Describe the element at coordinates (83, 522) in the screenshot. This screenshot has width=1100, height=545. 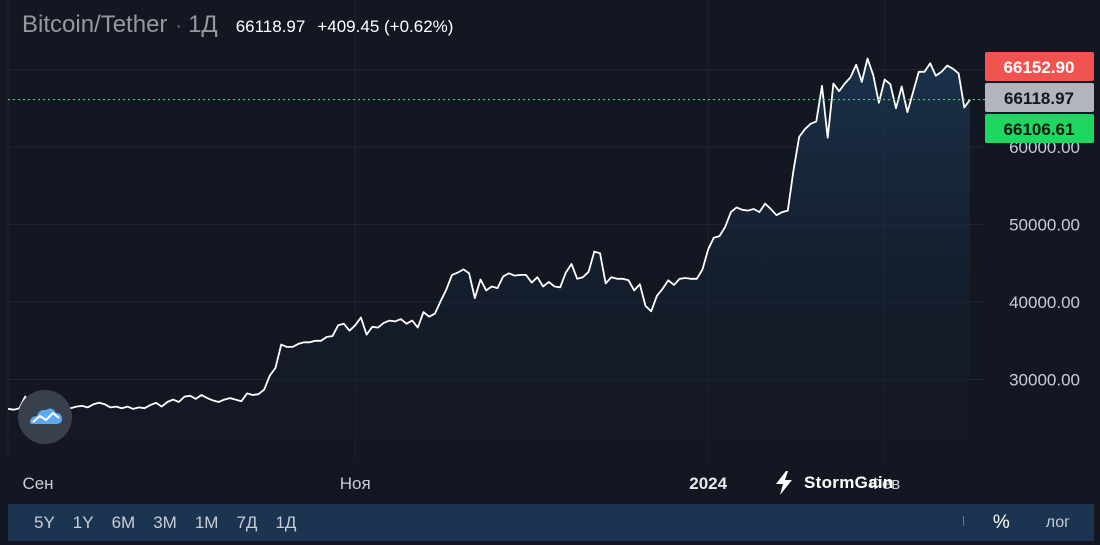
I see `range-button-1y: 1Y` at that location.